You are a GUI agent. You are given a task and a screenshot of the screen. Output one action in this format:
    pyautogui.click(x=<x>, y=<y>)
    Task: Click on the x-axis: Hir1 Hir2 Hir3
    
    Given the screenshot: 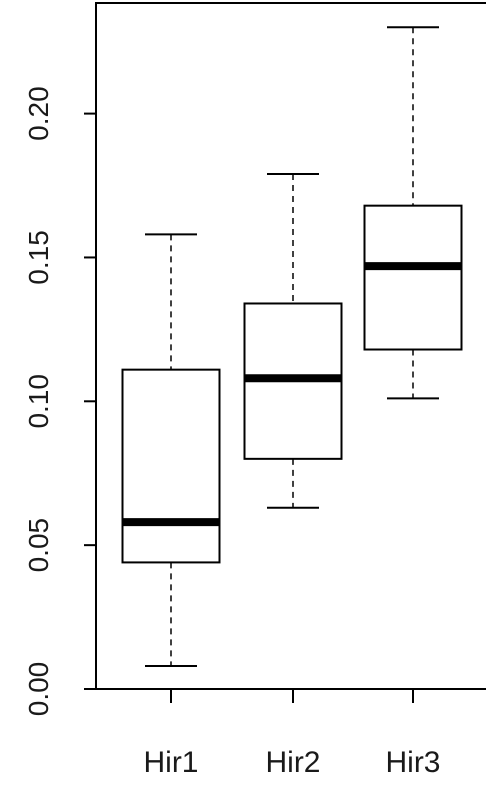 What is the action you would take?
    pyautogui.click(x=292, y=734)
    